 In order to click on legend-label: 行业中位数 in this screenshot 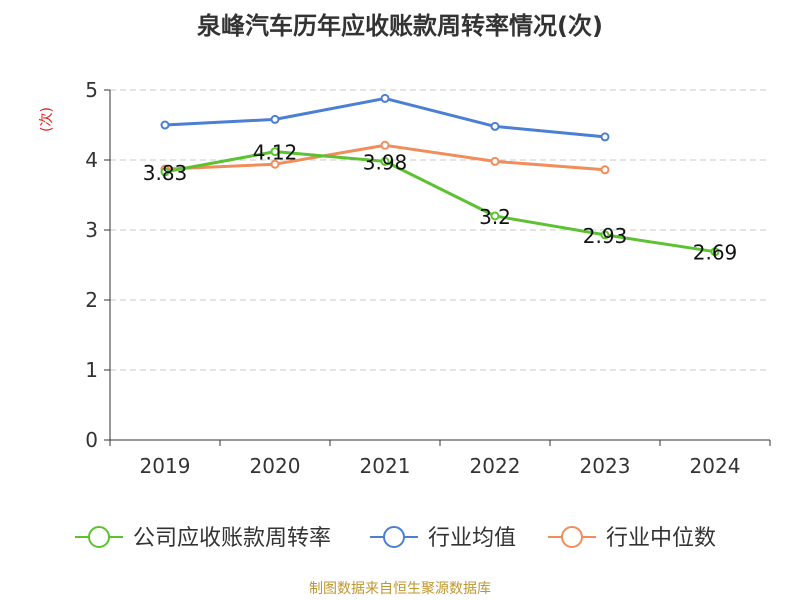, I will do `click(661, 538)`.